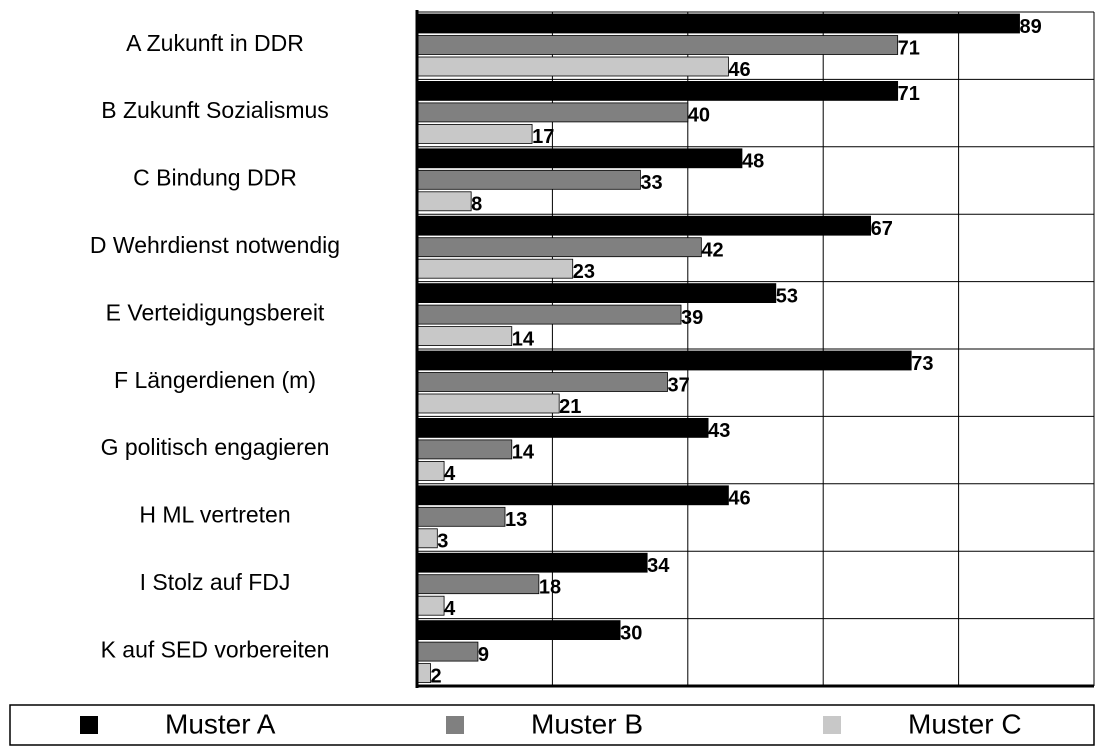  I want to click on value-label: 8, so click(476, 205).